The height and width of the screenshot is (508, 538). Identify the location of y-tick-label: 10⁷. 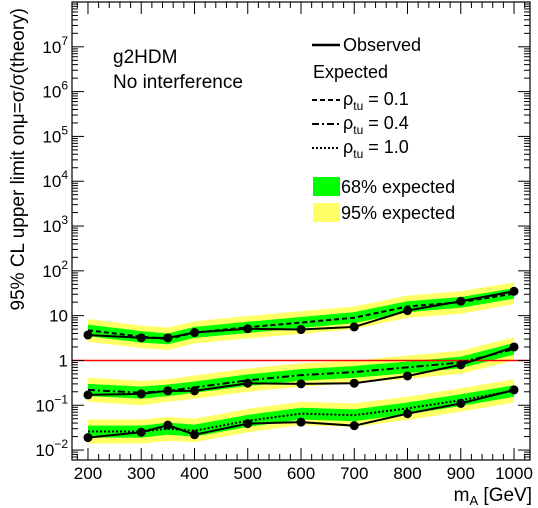
(55, 45).